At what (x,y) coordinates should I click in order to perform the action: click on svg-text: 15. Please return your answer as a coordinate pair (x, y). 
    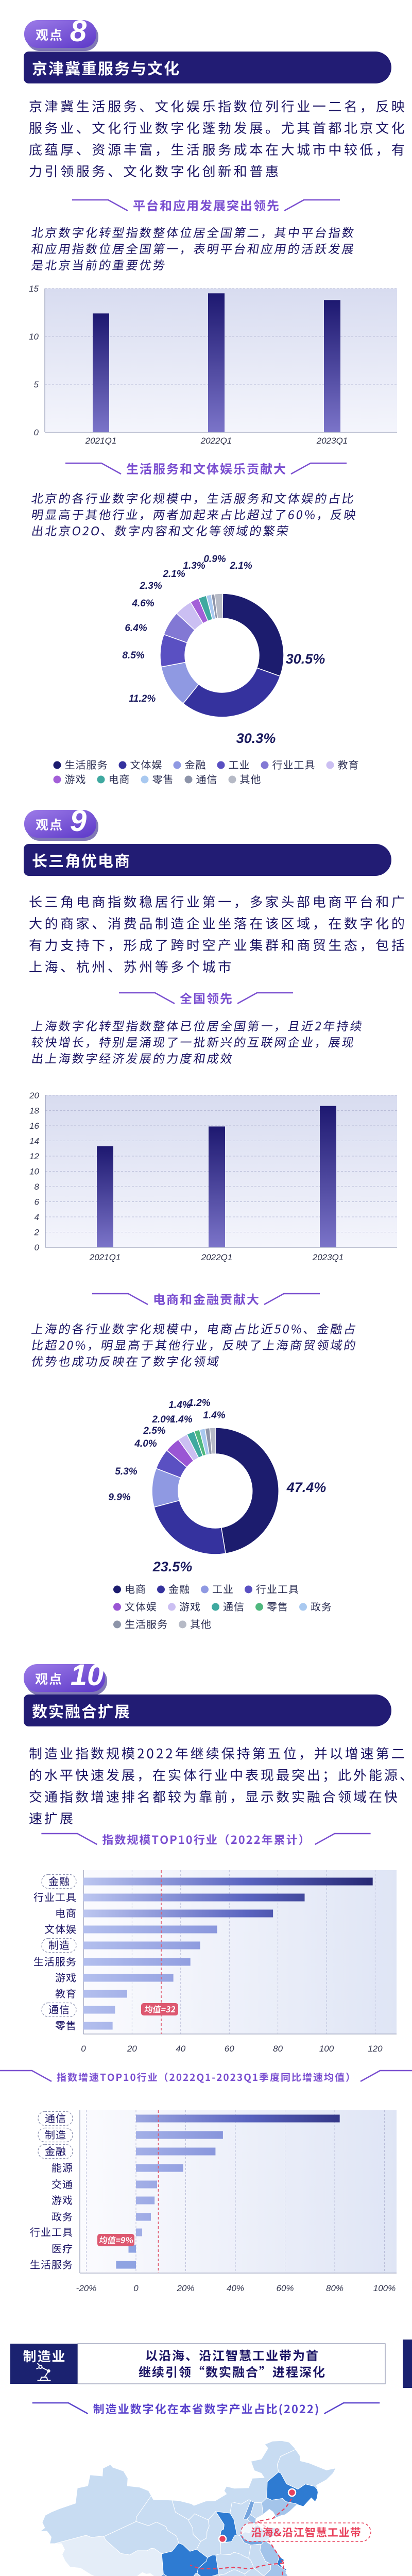
    Looking at the image, I should click on (34, 289).